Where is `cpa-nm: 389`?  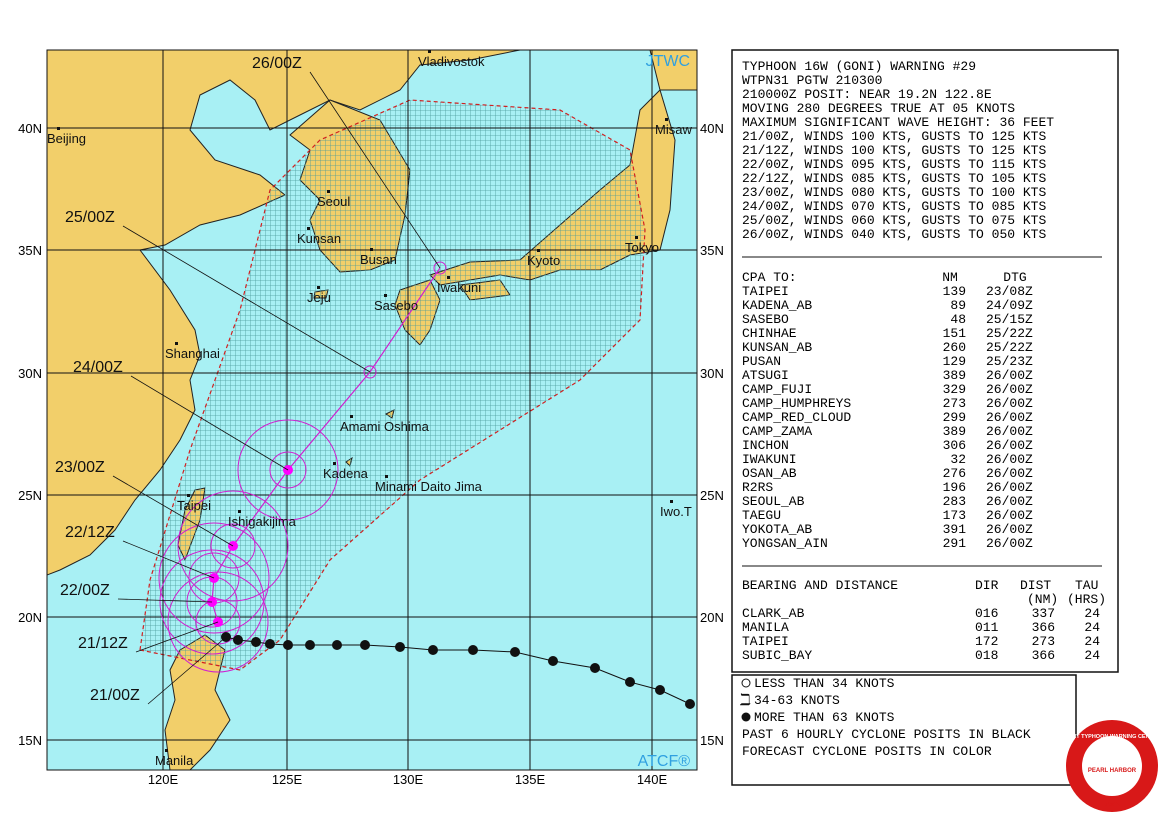 cpa-nm: 389 is located at coordinates (954, 375).